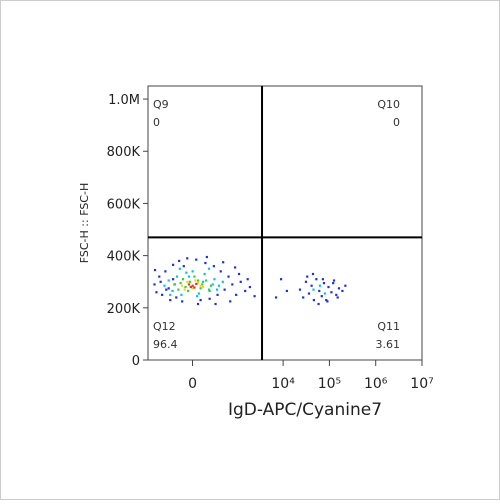 Image resolution: width=500 pixels, height=504 pixels. I want to click on quadrant-name: Q12, so click(164, 326).